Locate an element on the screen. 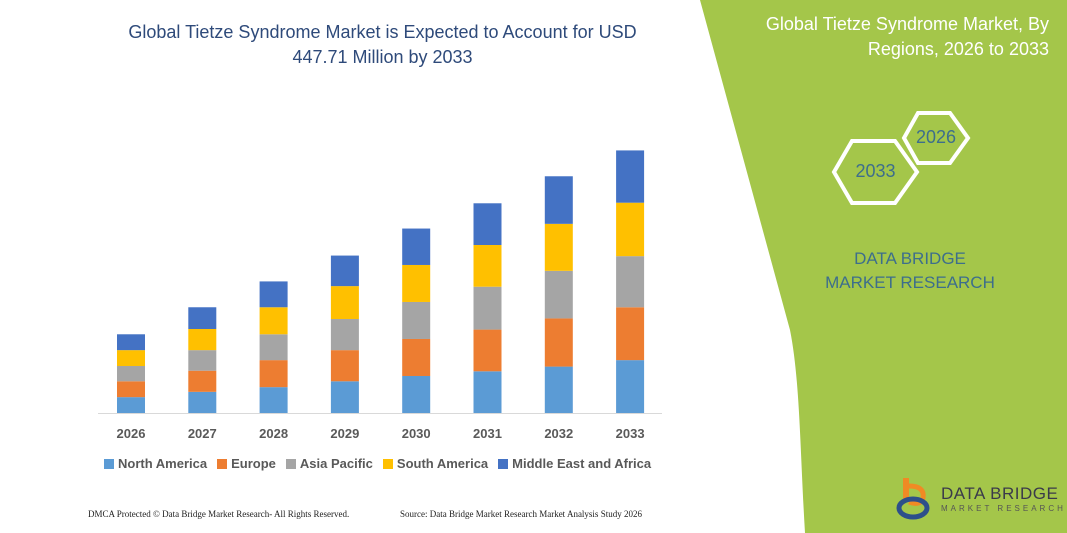  logo-tagline: MARKET RESEARCH is located at coordinates (1003, 508).